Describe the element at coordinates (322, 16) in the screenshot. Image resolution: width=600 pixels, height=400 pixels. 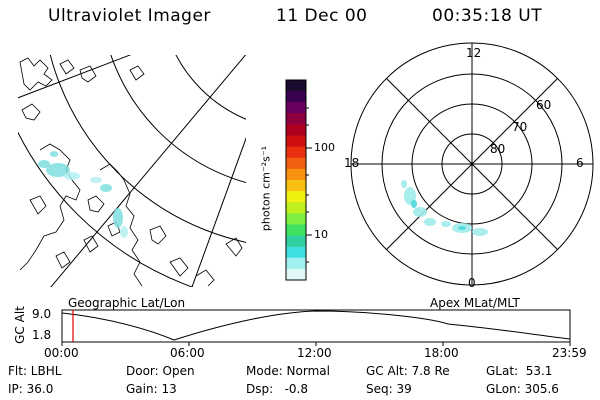
I see `date-display: 11 Dec 00` at that location.